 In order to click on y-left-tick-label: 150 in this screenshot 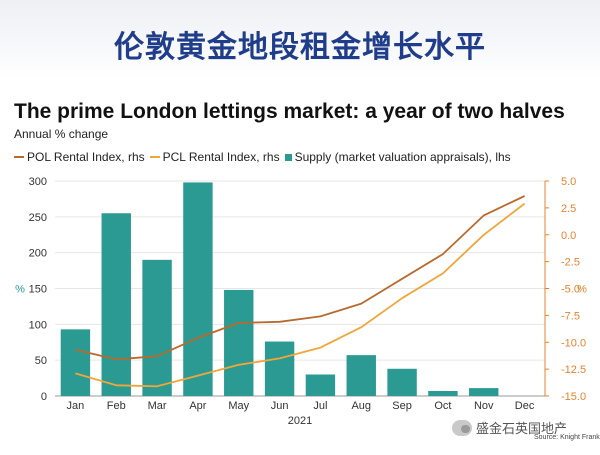, I will do `click(38, 290)`.